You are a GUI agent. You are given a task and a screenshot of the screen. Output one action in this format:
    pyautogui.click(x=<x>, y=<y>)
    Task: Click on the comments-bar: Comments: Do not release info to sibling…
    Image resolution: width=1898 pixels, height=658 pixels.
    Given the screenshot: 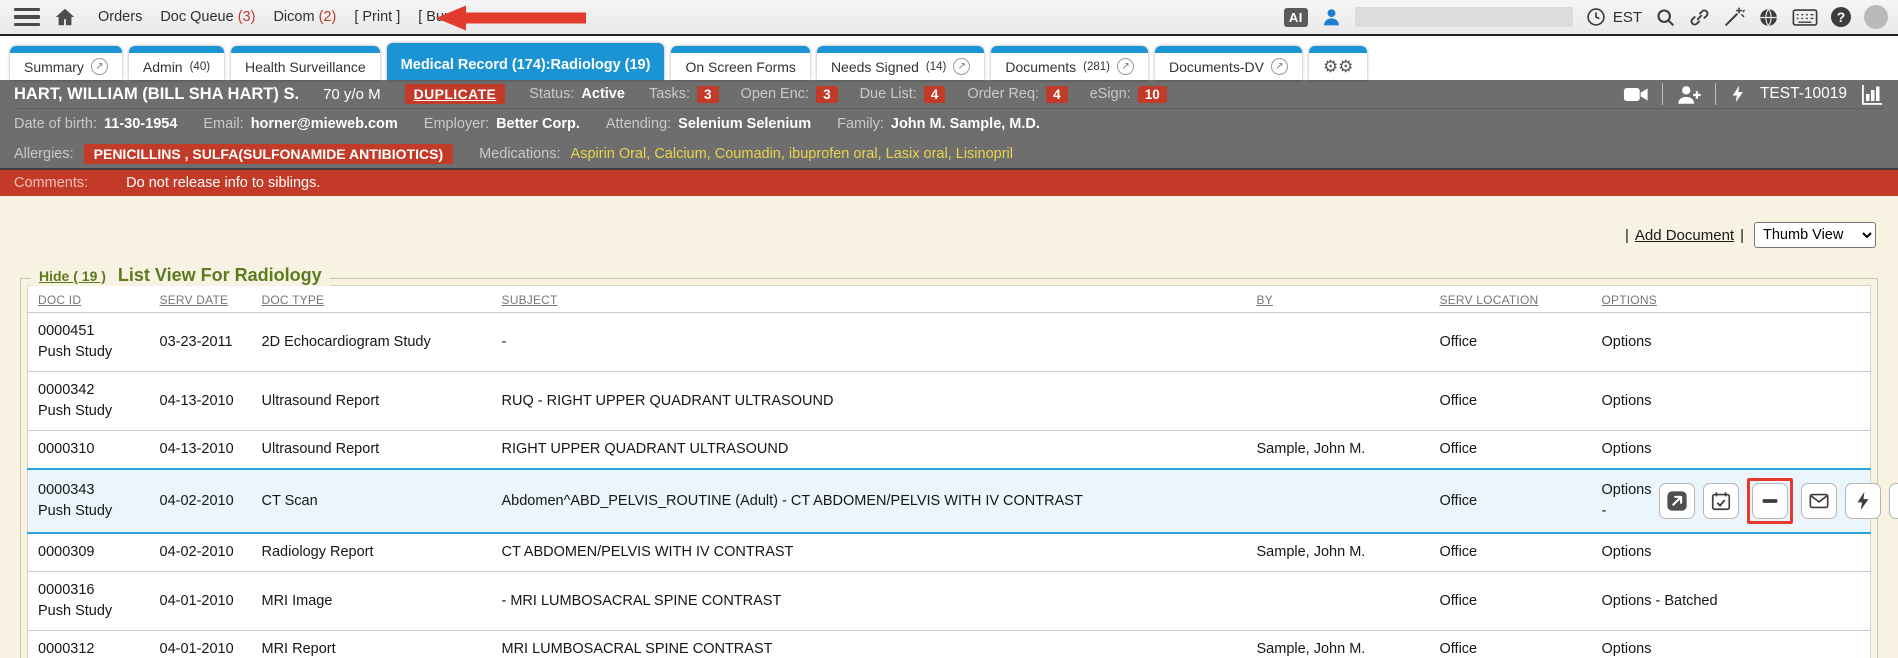 What is the action you would take?
    pyautogui.click(x=949, y=183)
    